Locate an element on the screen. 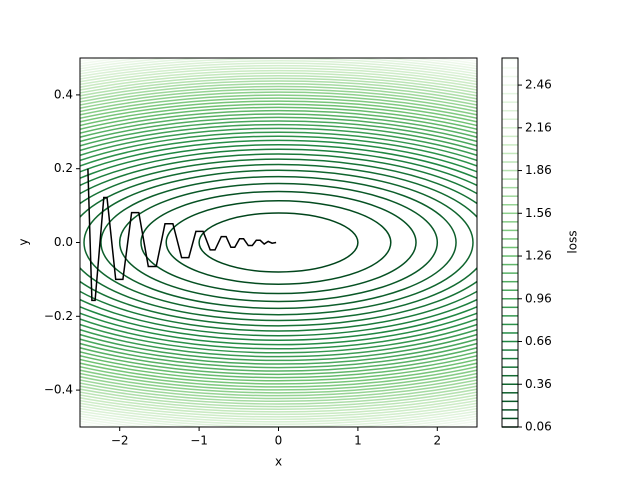  colorbar-tick-label: 0.36 is located at coordinates (538, 384).